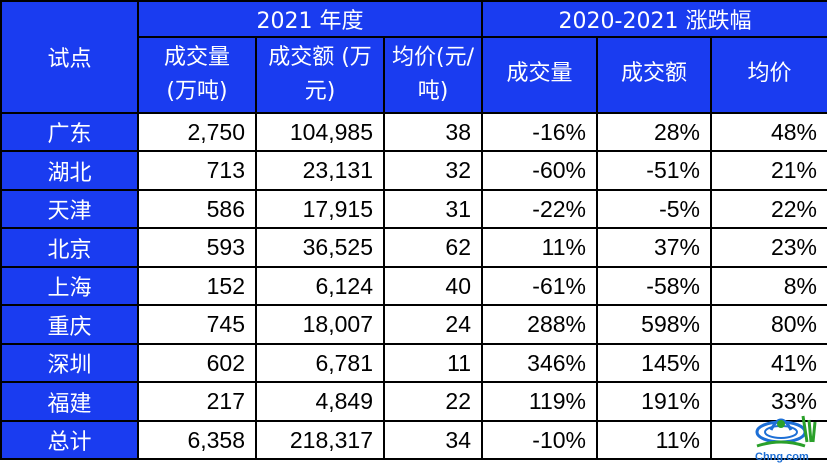 The width and height of the screenshot is (827, 466). I want to click on pilot-header: 试点, so click(69, 57).